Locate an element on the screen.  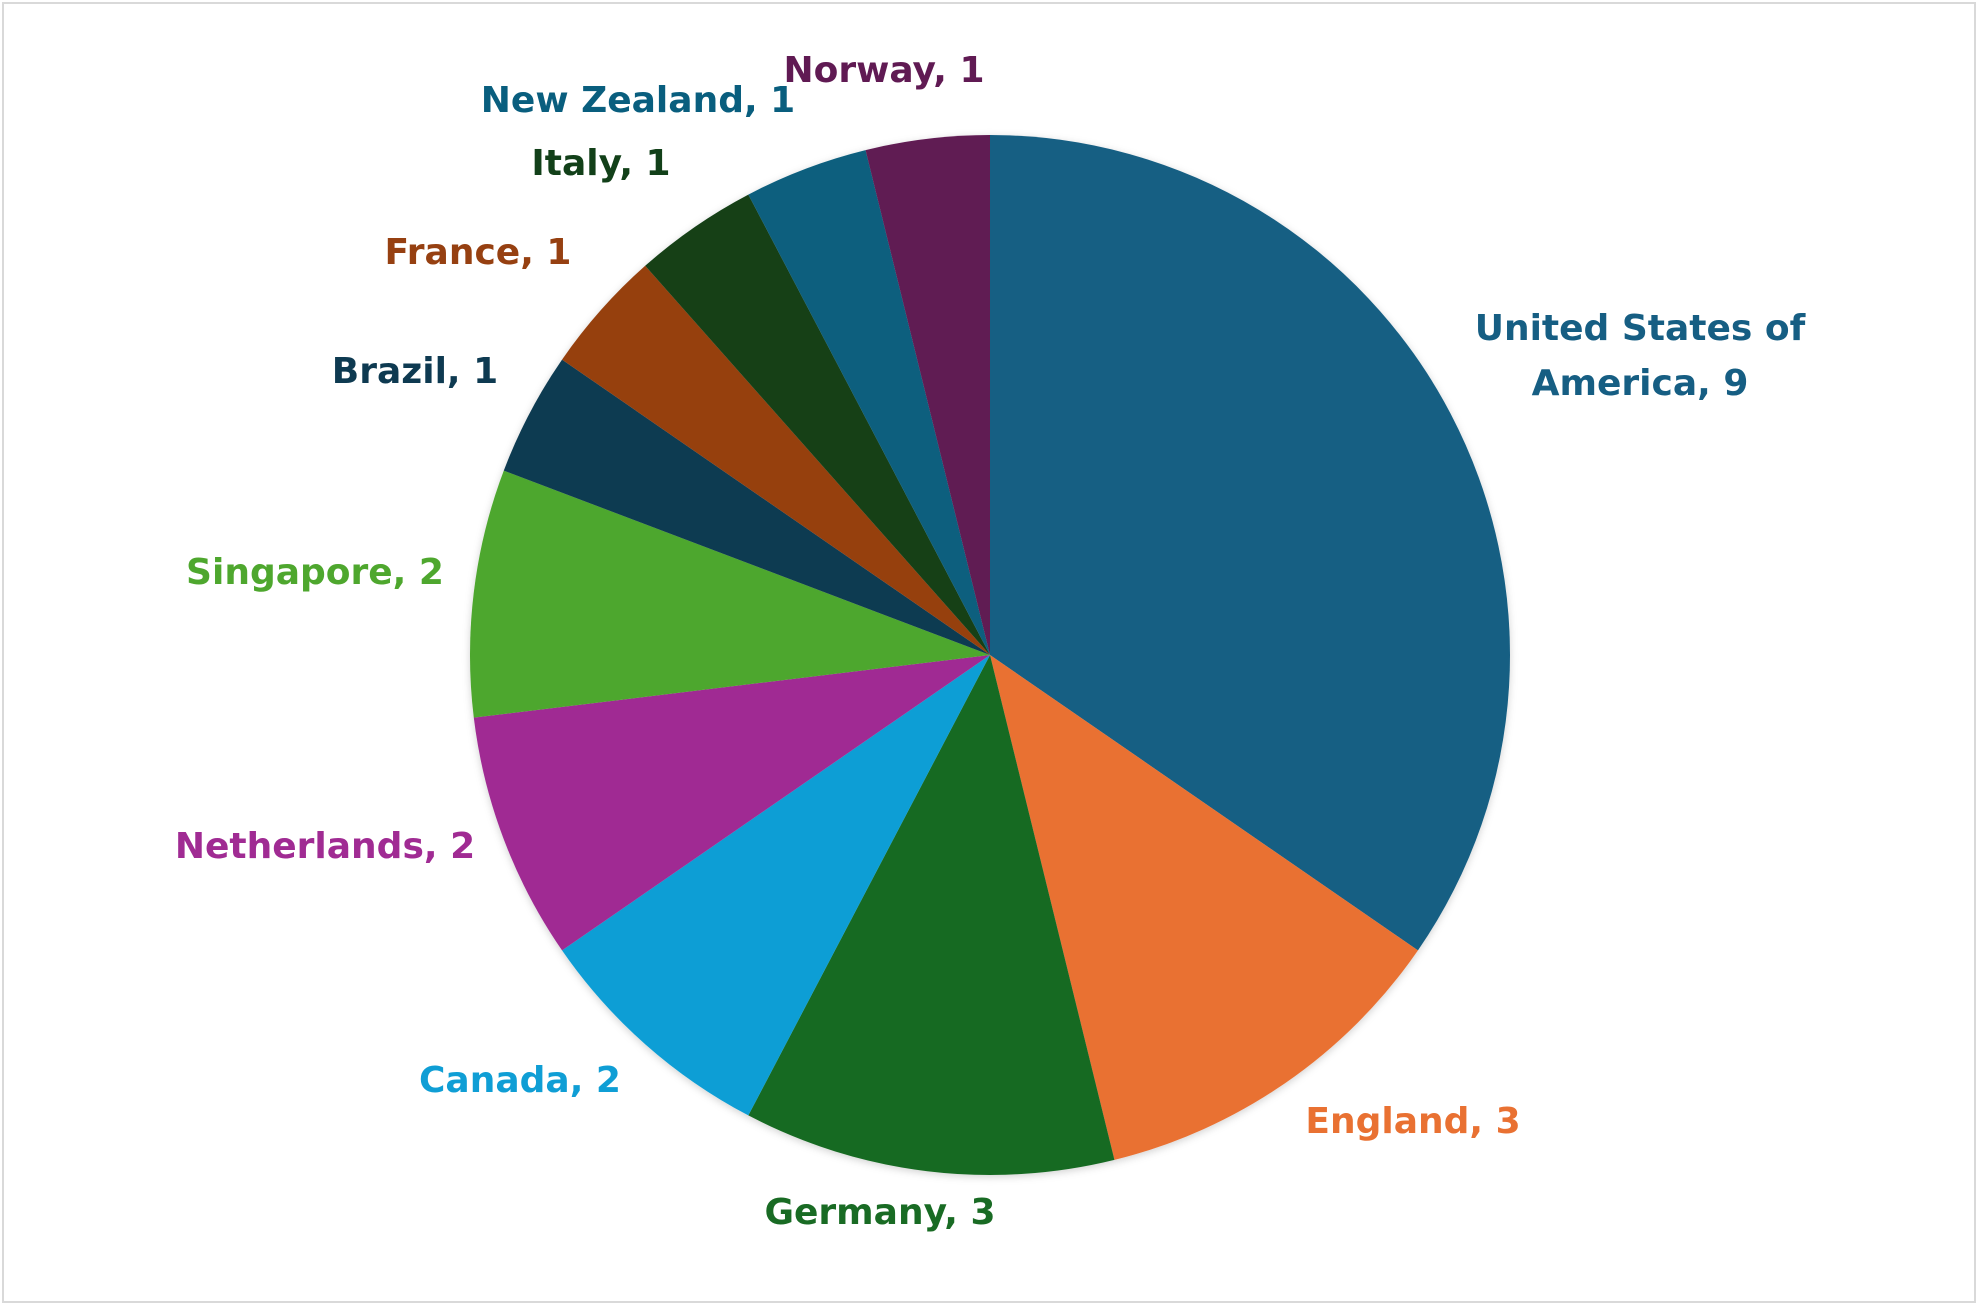
pie-slice-new-zealand is located at coordinates (869, 402).